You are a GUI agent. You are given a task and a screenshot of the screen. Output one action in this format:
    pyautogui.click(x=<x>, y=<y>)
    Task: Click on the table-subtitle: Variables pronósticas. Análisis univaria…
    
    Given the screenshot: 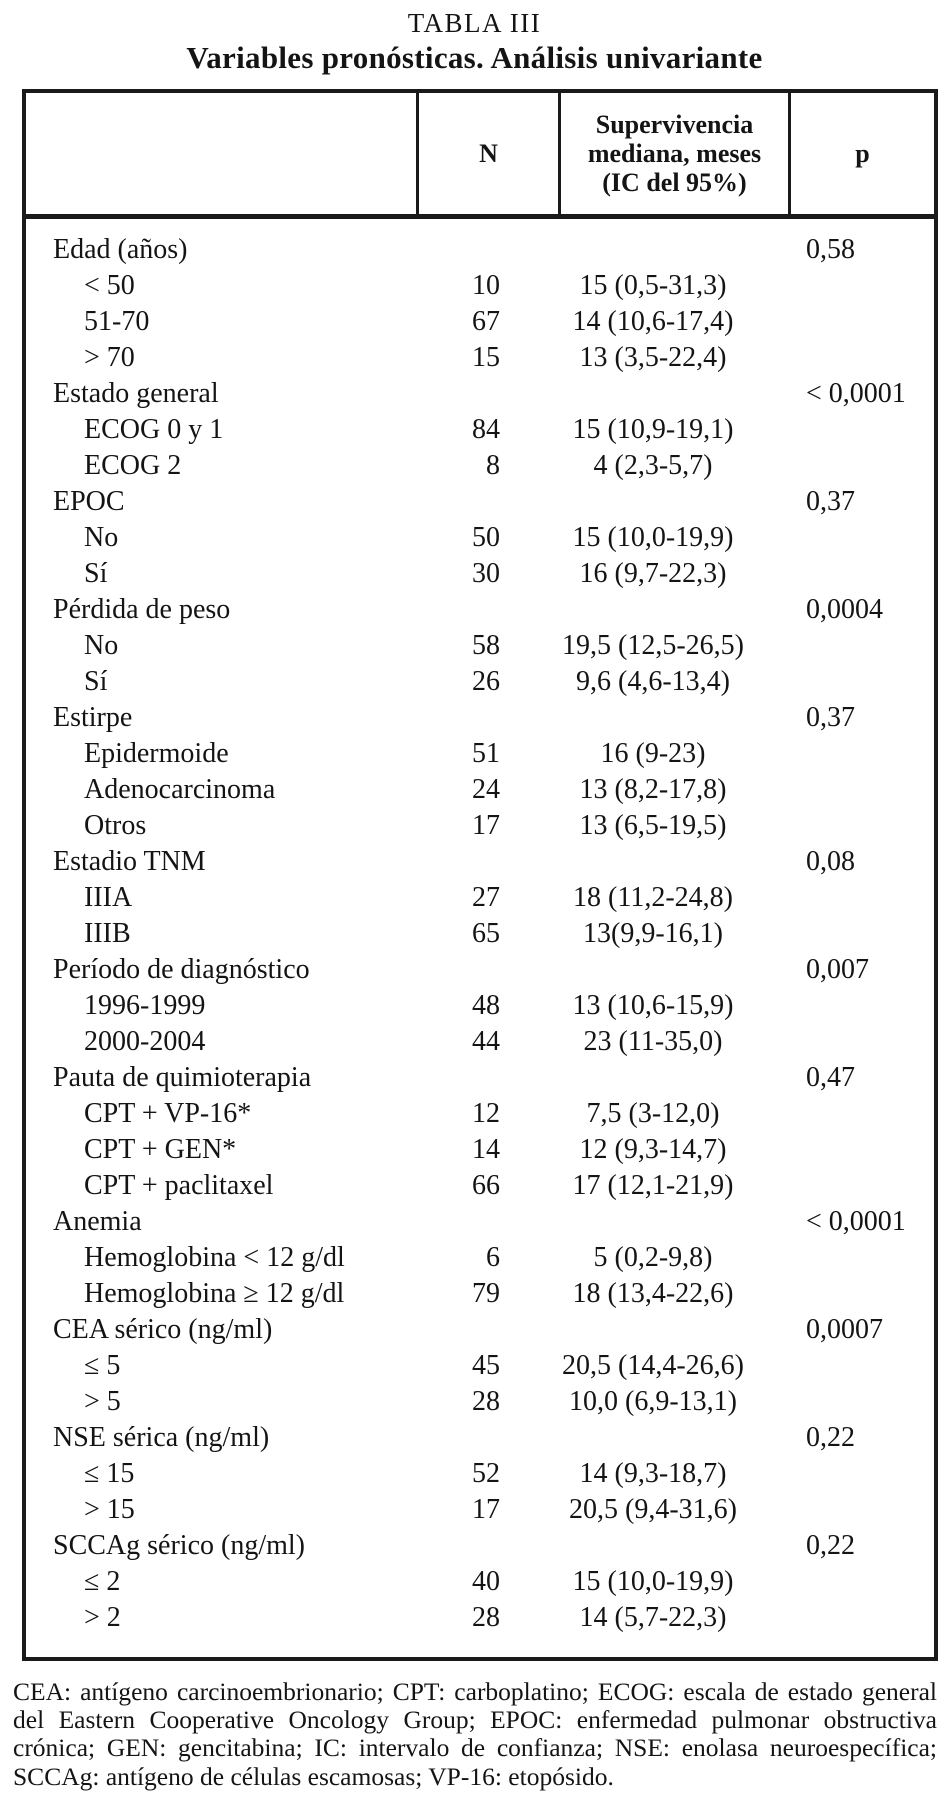 What is the action you would take?
    pyautogui.click(x=474, y=57)
    